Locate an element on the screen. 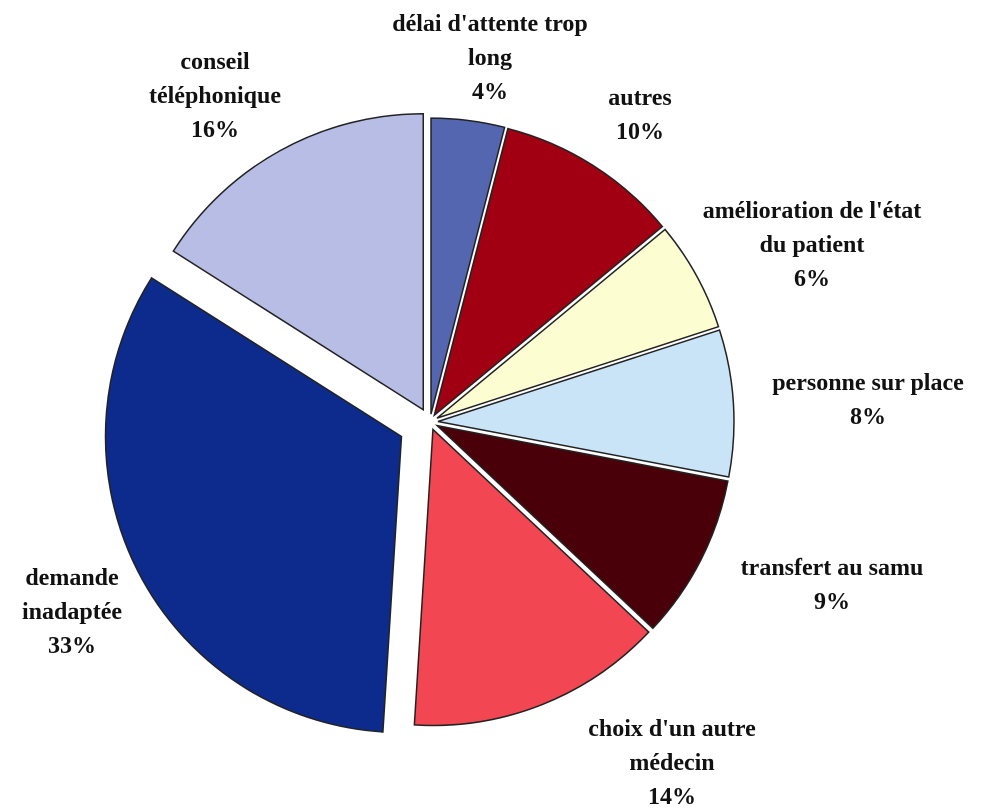 This screenshot has height=812, width=993. value-label: 10% is located at coordinates (640, 132).